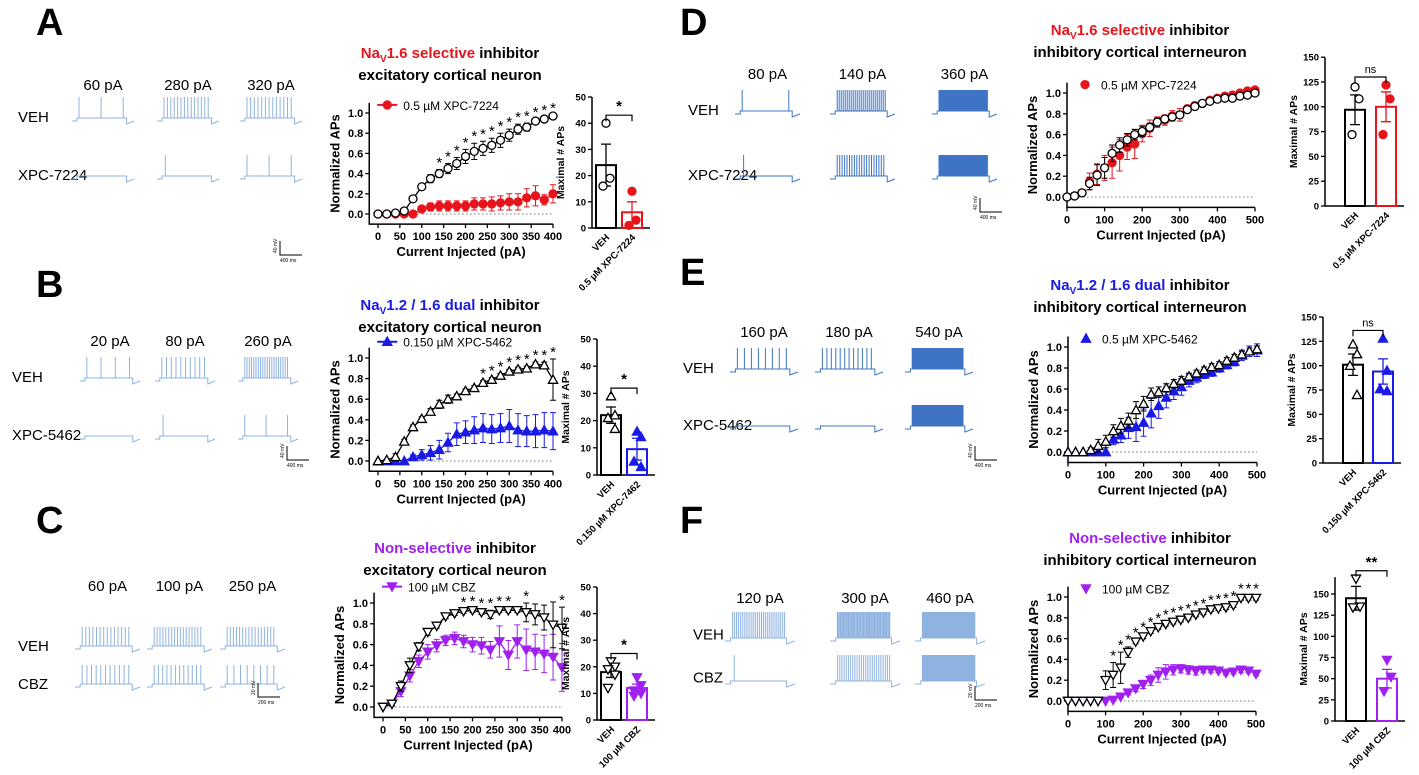 Image resolution: width=1419 pixels, height=775 pixels. What do you see at coordinates (1136, 590) in the screenshot?
I see `legend-label: 100 µM CBZ` at bounding box center [1136, 590].